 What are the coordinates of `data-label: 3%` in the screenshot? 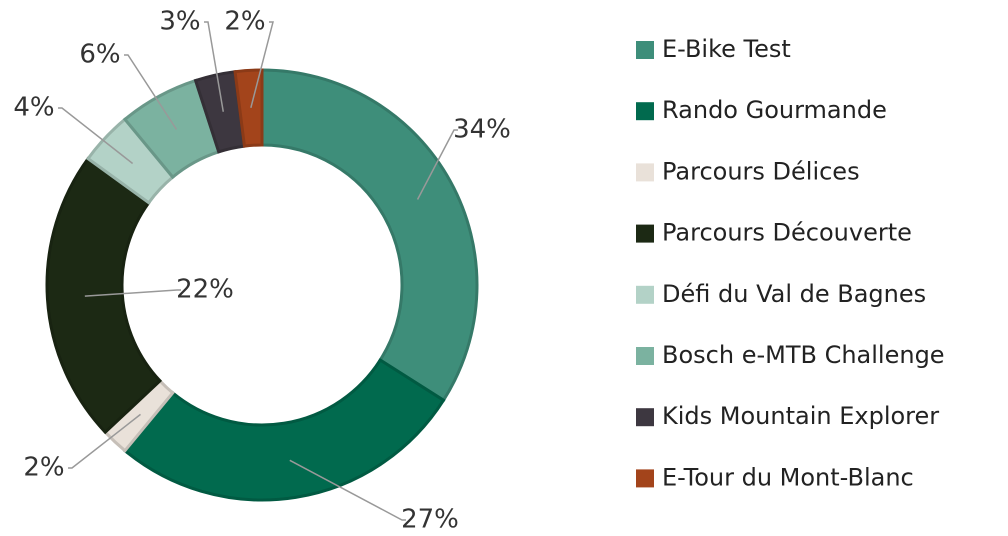 It's located at (179, 22).